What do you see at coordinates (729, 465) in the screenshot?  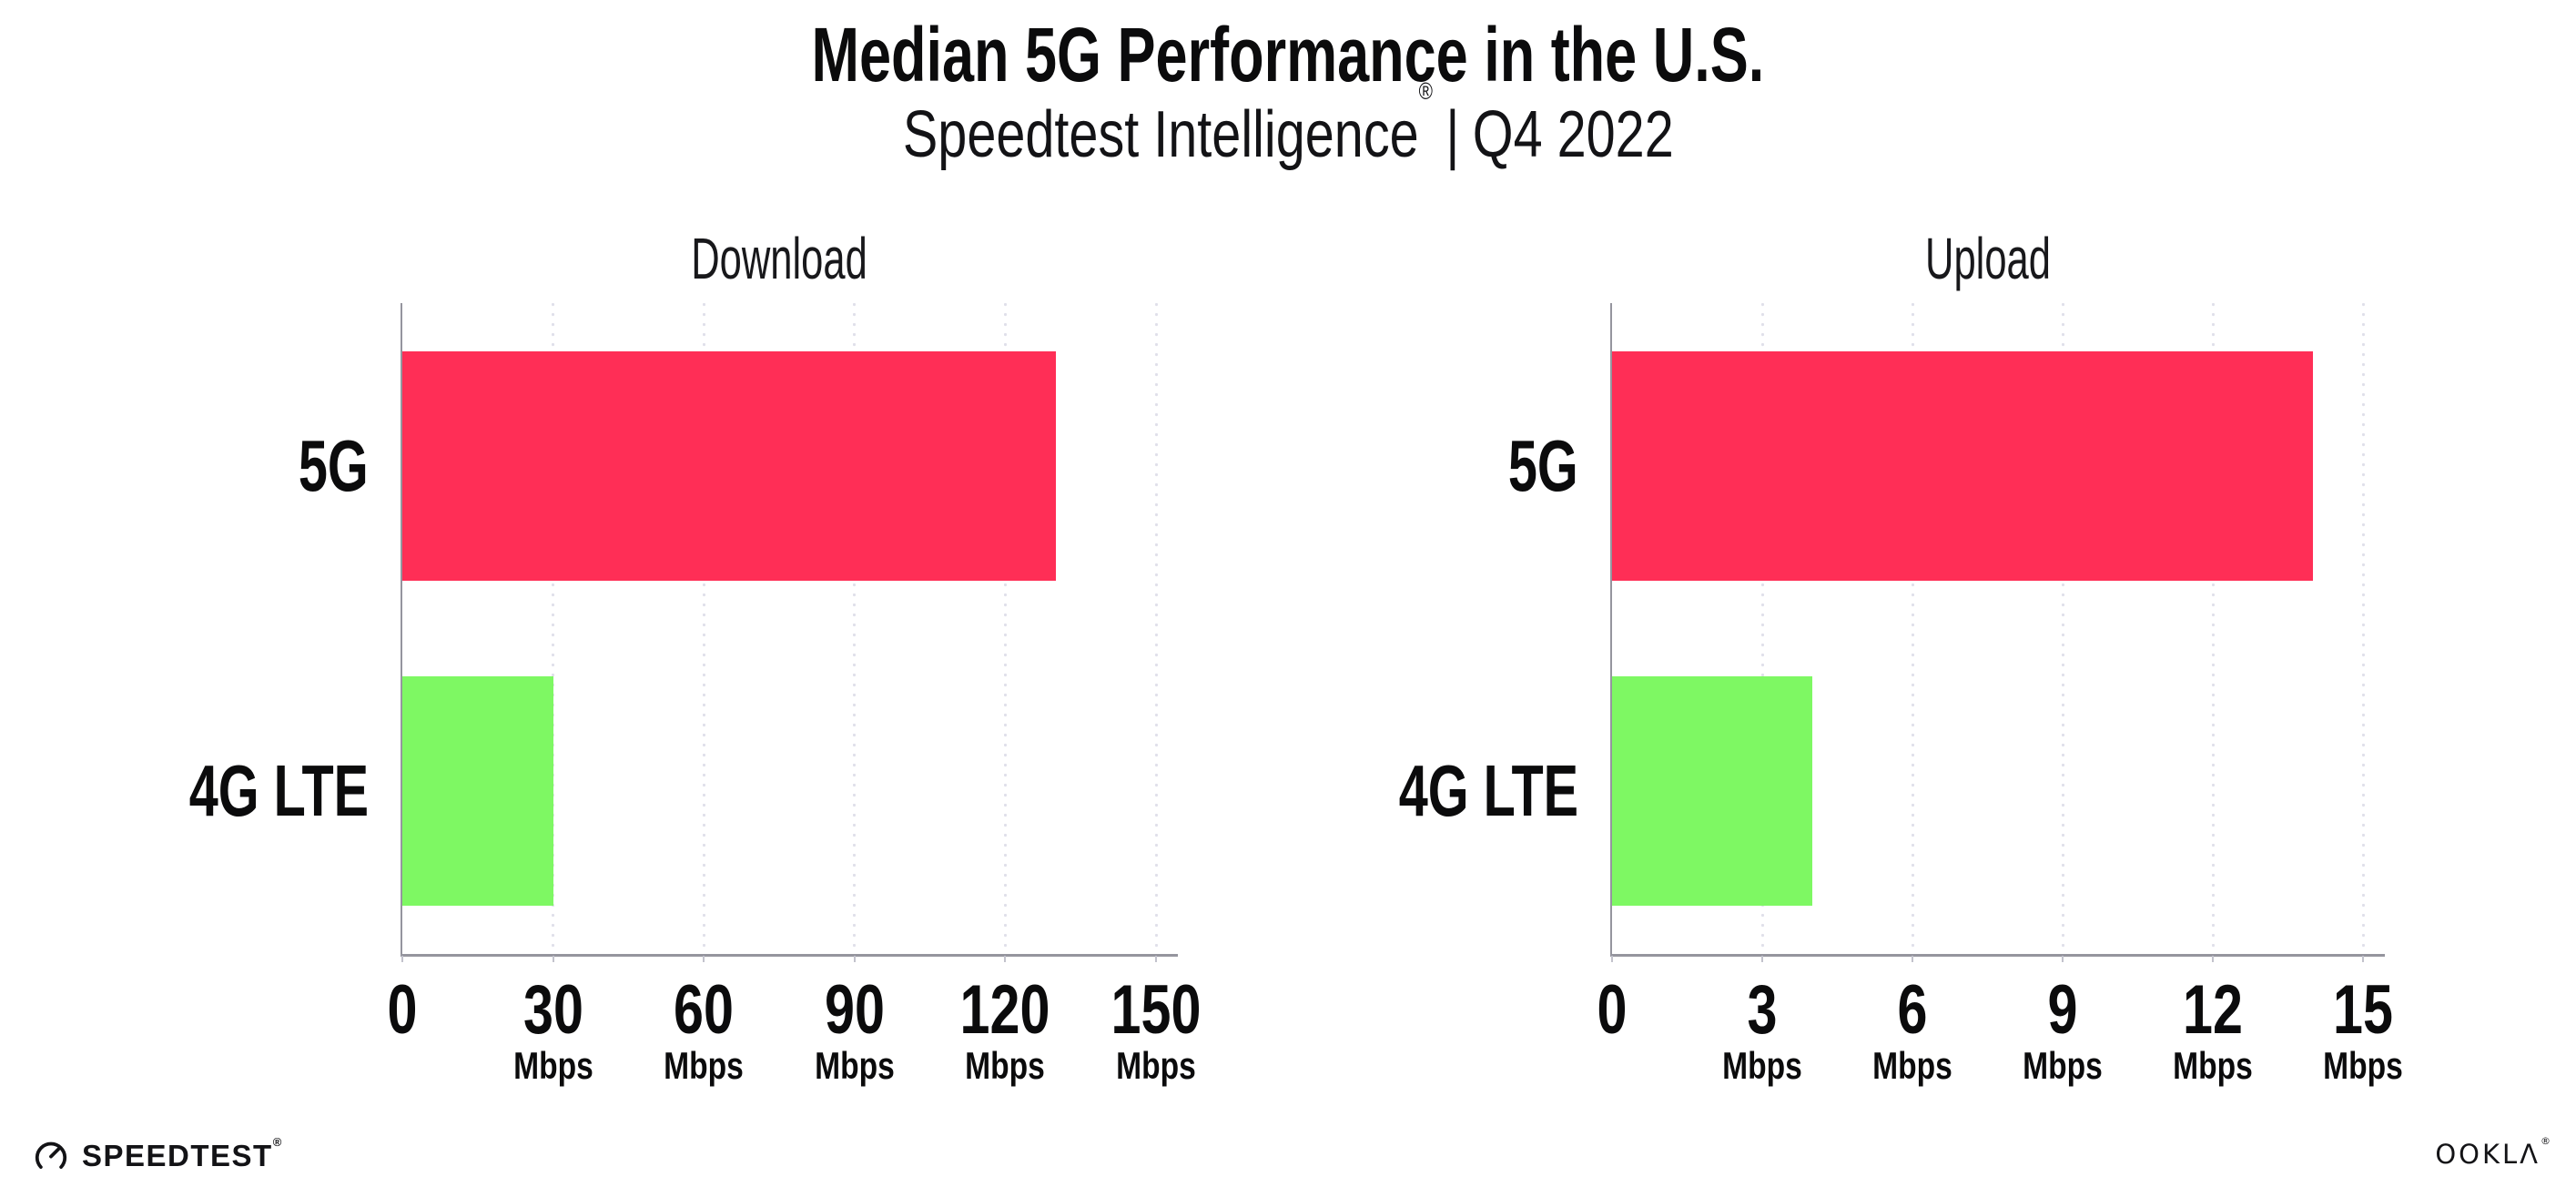 I see `bar-5g-download` at bounding box center [729, 465].